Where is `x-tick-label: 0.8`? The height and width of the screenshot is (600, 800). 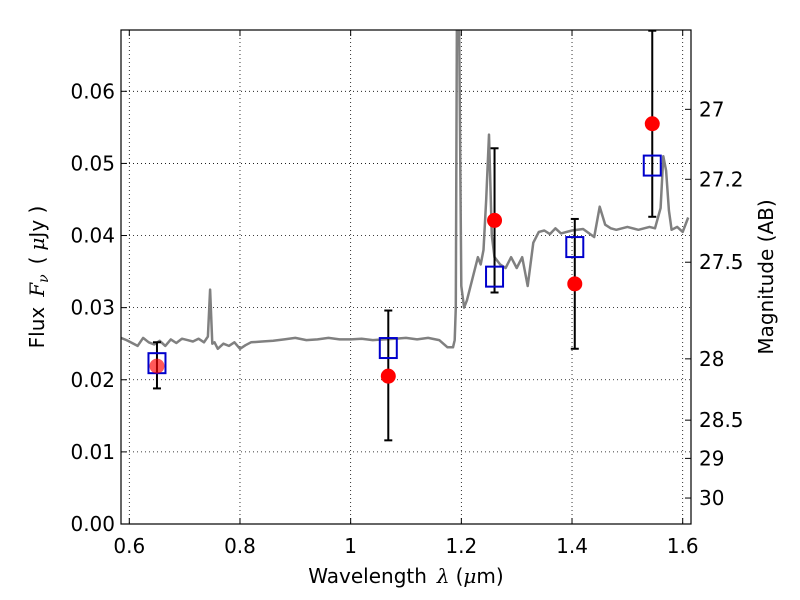 x-tick-label: 0.8 is located at coordinates (240, 546).